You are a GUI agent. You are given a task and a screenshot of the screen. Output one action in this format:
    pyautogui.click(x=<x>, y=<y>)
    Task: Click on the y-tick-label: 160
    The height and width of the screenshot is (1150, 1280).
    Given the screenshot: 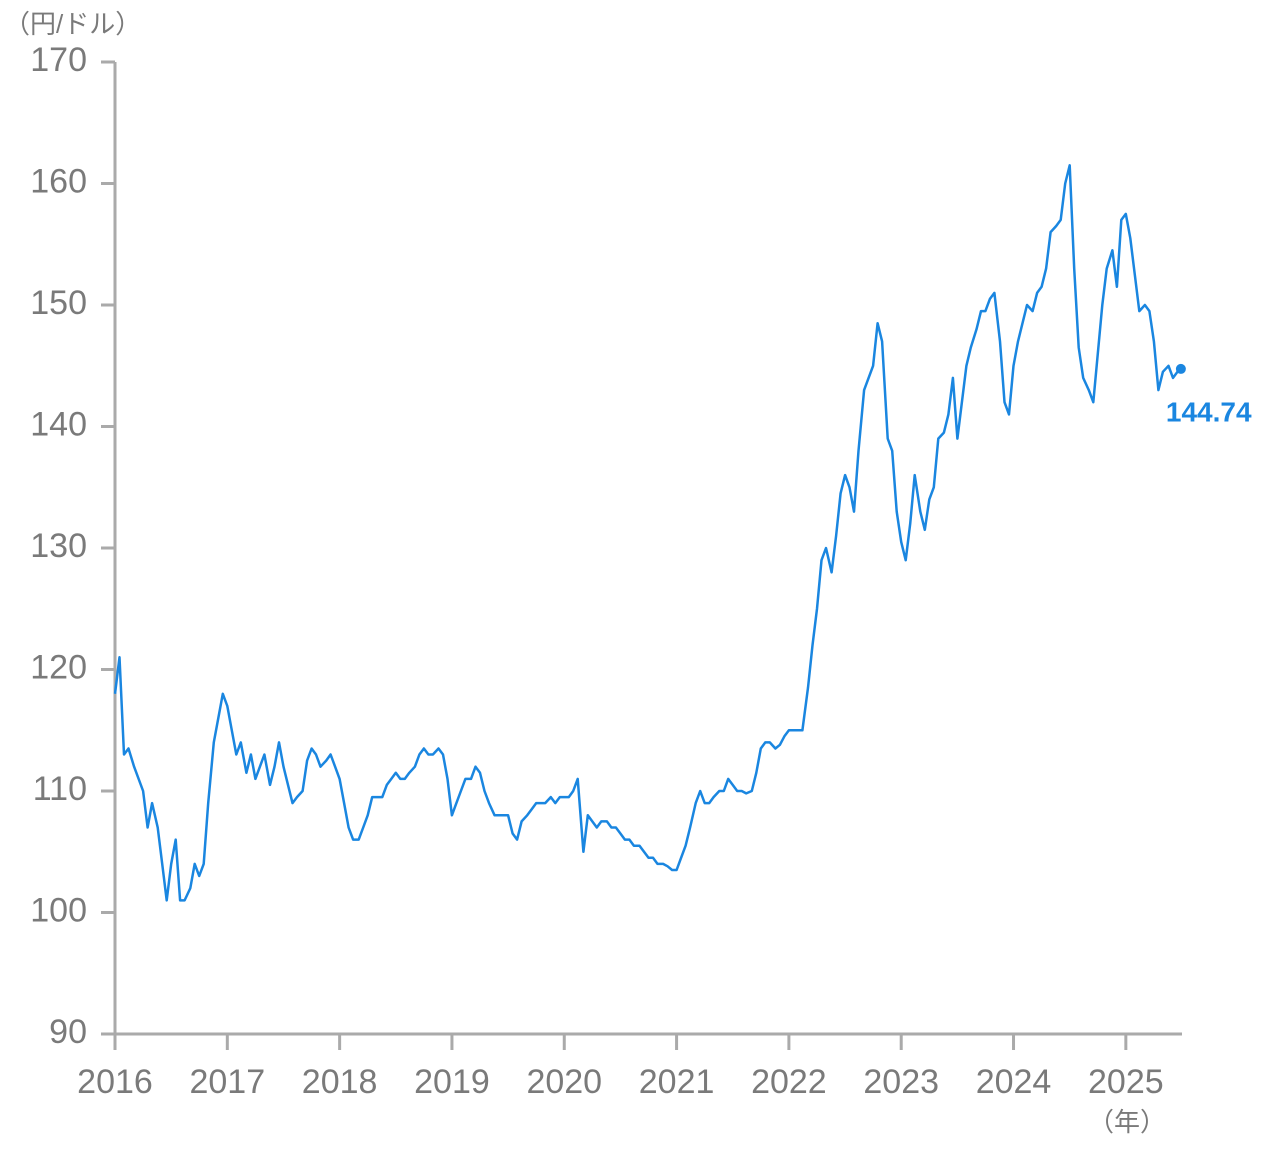 What is the action you would take?
    pyautogui.click(x=58, y=181)
    